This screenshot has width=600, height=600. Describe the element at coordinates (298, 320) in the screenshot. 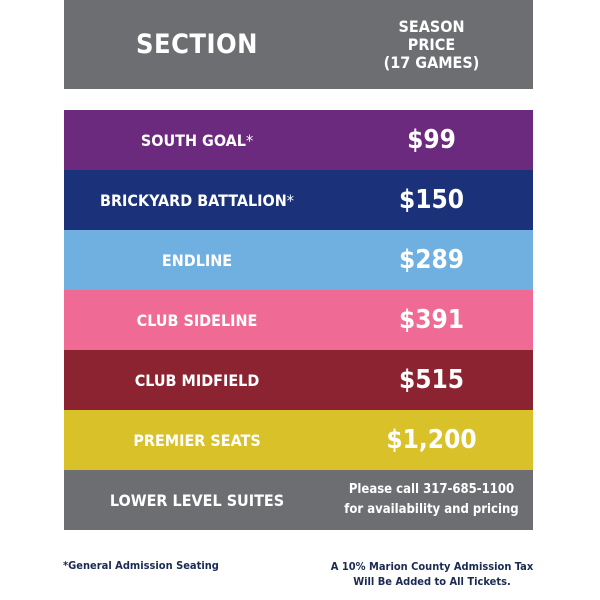

I see `table-row-club-sideline: CLUB SIDELINE $391` at that location.